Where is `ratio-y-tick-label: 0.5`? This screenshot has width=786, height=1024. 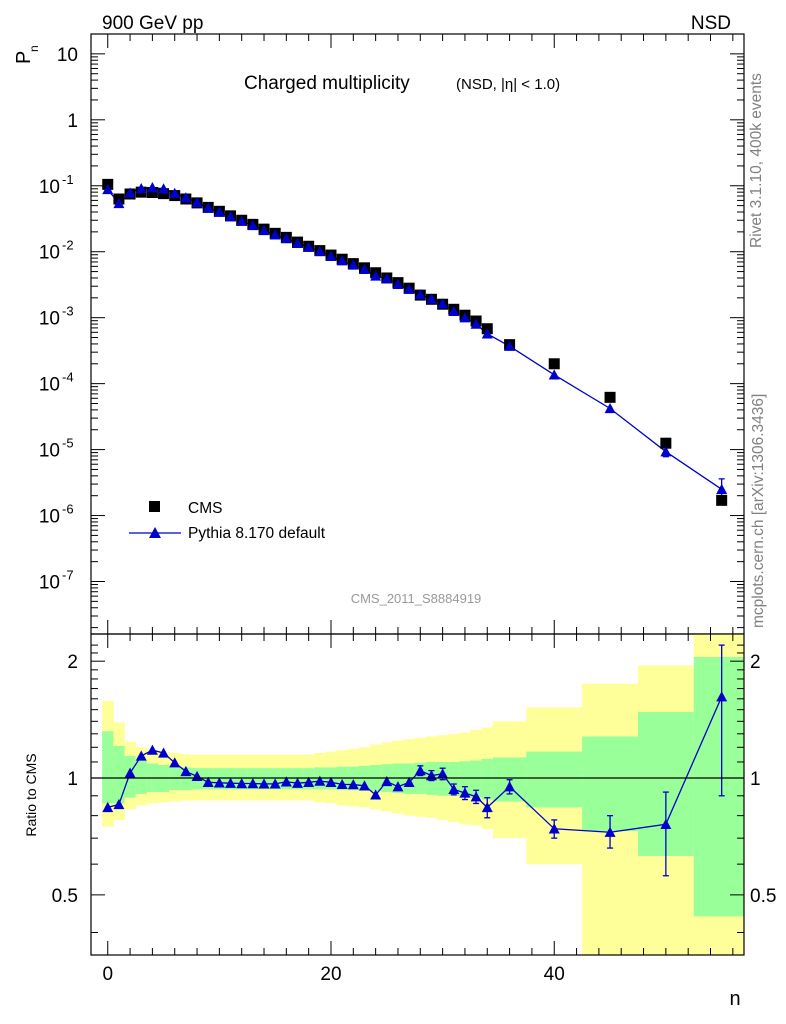
ratio-y-tick-label: 0.5 is located at coordinates (65, 896).